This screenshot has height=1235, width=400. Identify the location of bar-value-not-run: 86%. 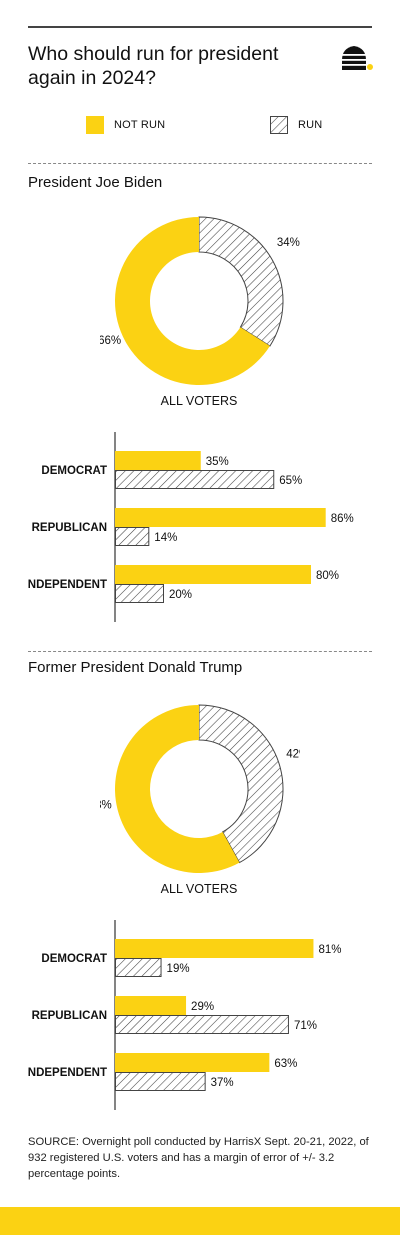
(342, 519).